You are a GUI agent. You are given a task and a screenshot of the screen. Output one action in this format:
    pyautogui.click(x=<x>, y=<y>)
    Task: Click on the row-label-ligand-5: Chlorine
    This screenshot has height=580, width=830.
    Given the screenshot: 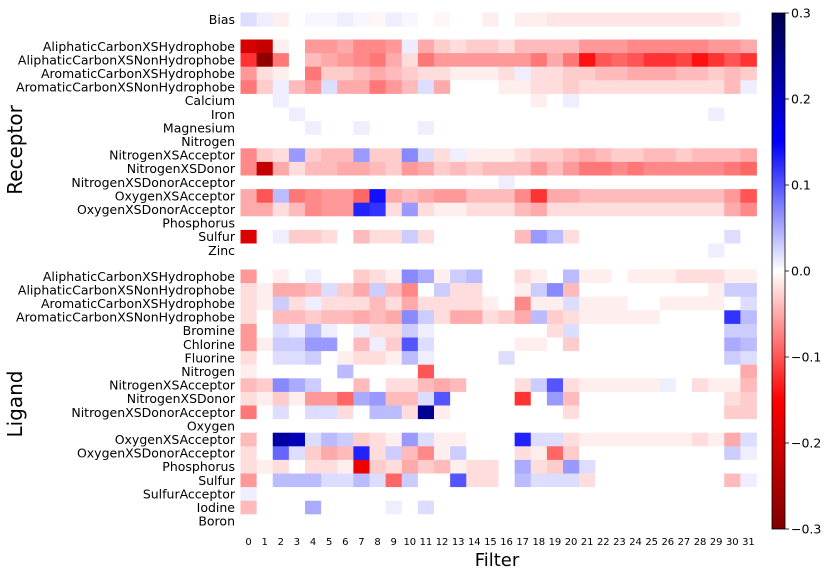 What is the action you would take?
    pyautogui.click(x=209, y=344)
    